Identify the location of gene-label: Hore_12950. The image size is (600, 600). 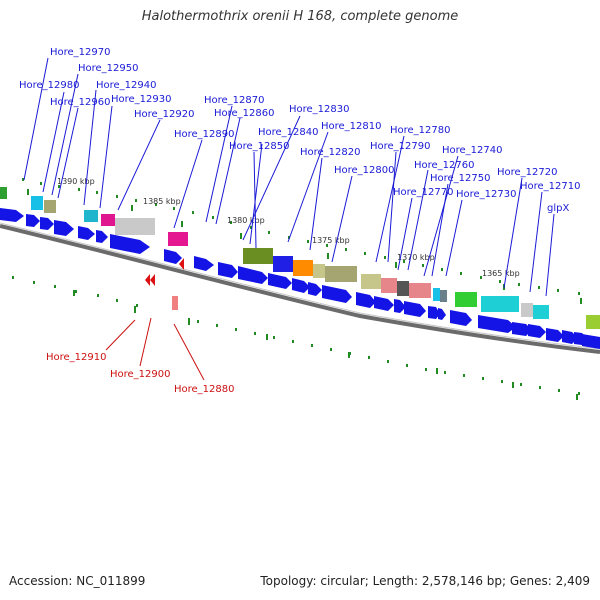
(108, 68).